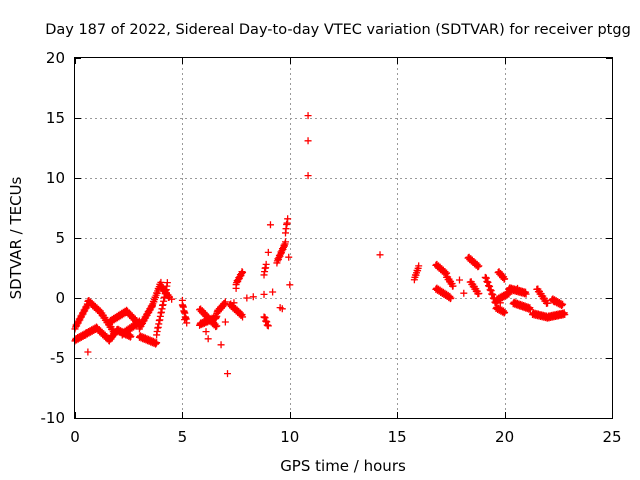  I want to click on y-tick-label: 5, so click(60, 238).